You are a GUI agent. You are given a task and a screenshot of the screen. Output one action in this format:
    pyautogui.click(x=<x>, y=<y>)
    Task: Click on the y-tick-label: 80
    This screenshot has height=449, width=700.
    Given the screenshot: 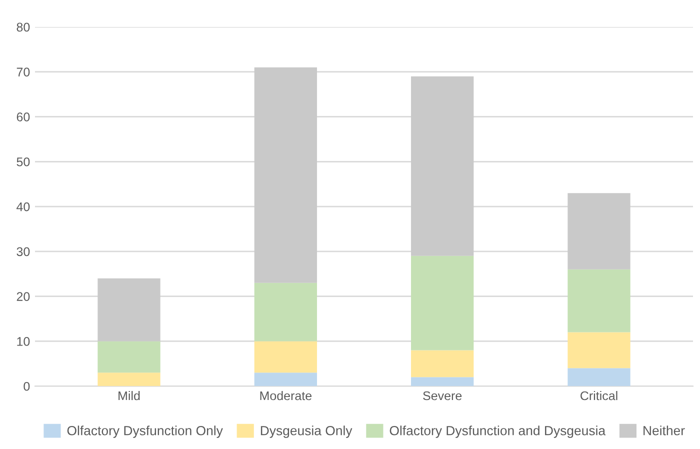 What is the action you would take?
    pyautogui.click(x=23, y=27)
    